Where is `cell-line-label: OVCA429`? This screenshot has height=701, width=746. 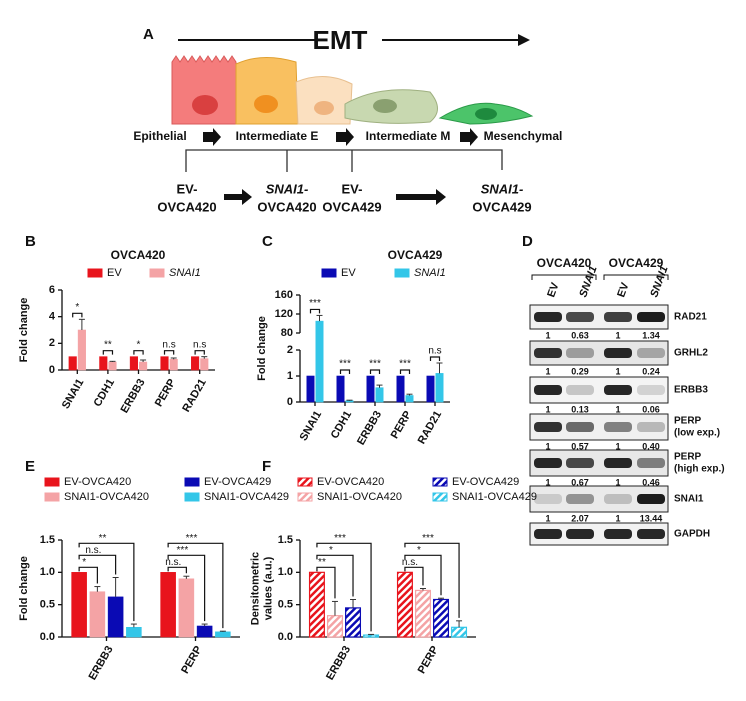 cell-line-label: OVCA429 is located at coordinates (636, 263).